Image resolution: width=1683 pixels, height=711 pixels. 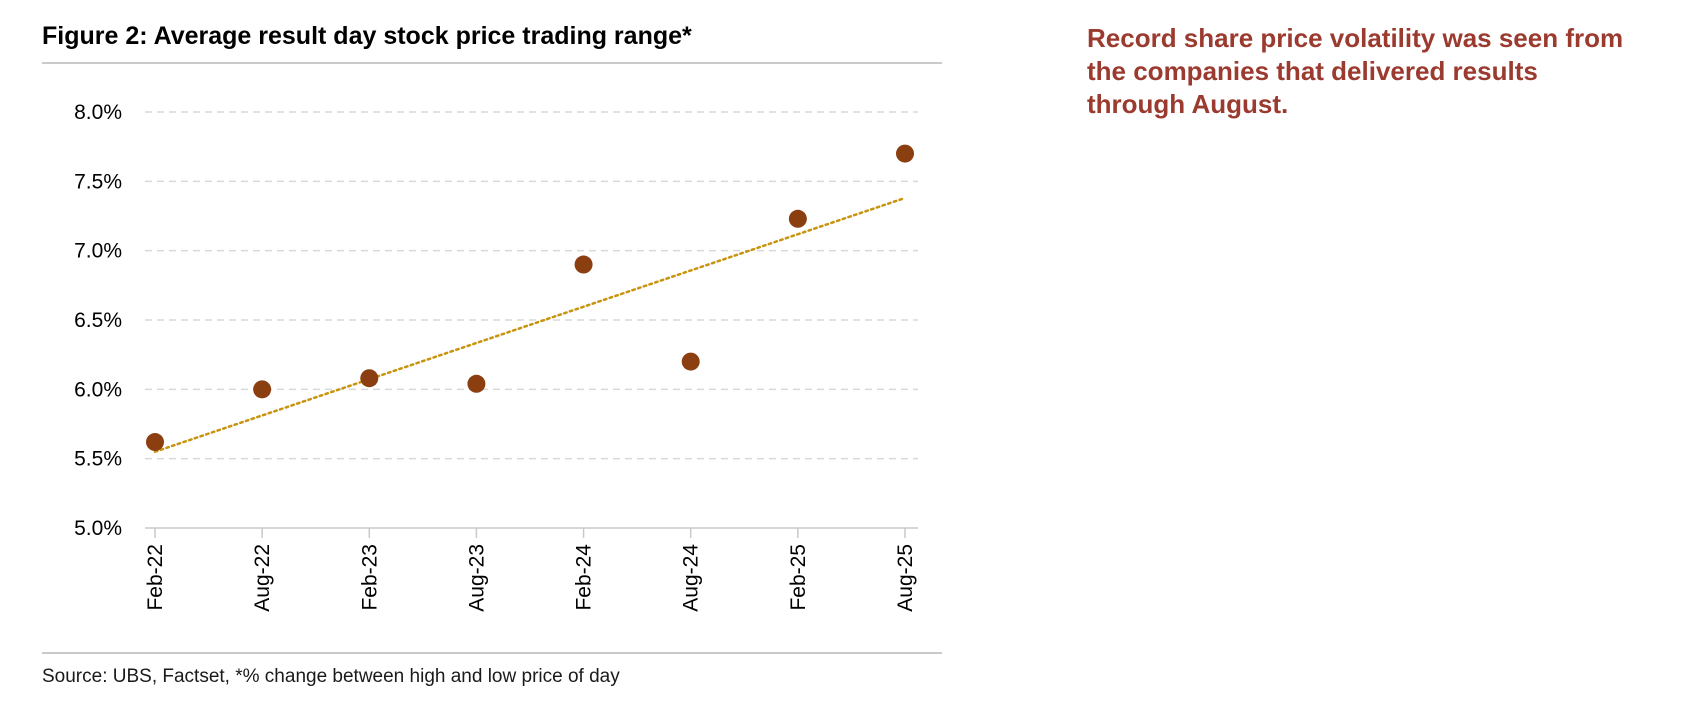 I want to click on x-tick-label: Aug-25, so click(x=905, y=578).